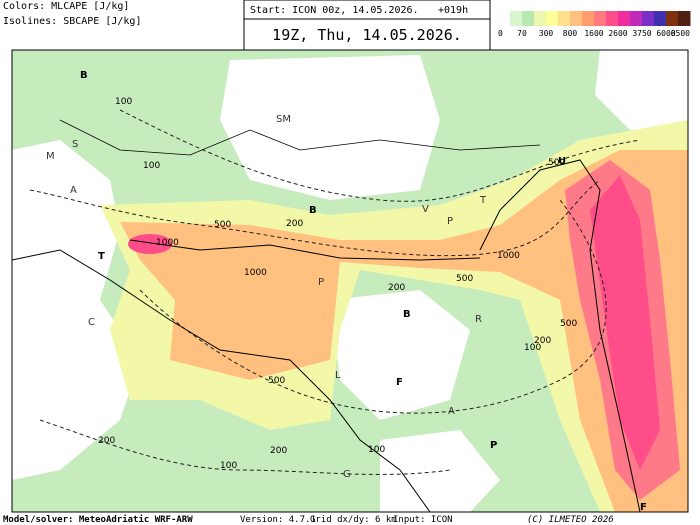  I want to click on colorbar-label: 2600, so click(617, 33).